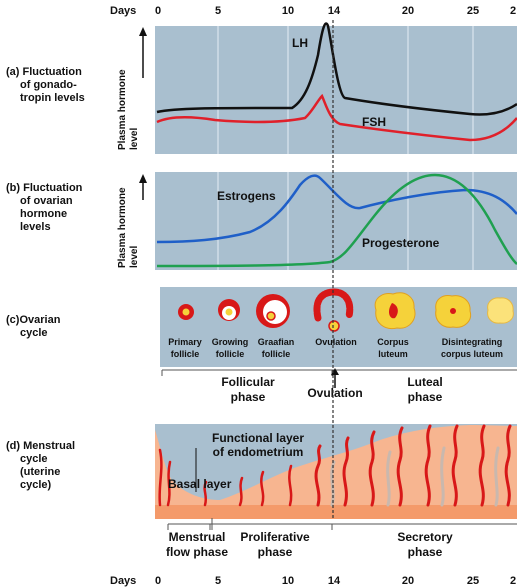 The image size is (517, 587). Describe the element at coordinates (52, 72) in the screenshot. I see `panel-a-line-1: Fluctuation` at that location.